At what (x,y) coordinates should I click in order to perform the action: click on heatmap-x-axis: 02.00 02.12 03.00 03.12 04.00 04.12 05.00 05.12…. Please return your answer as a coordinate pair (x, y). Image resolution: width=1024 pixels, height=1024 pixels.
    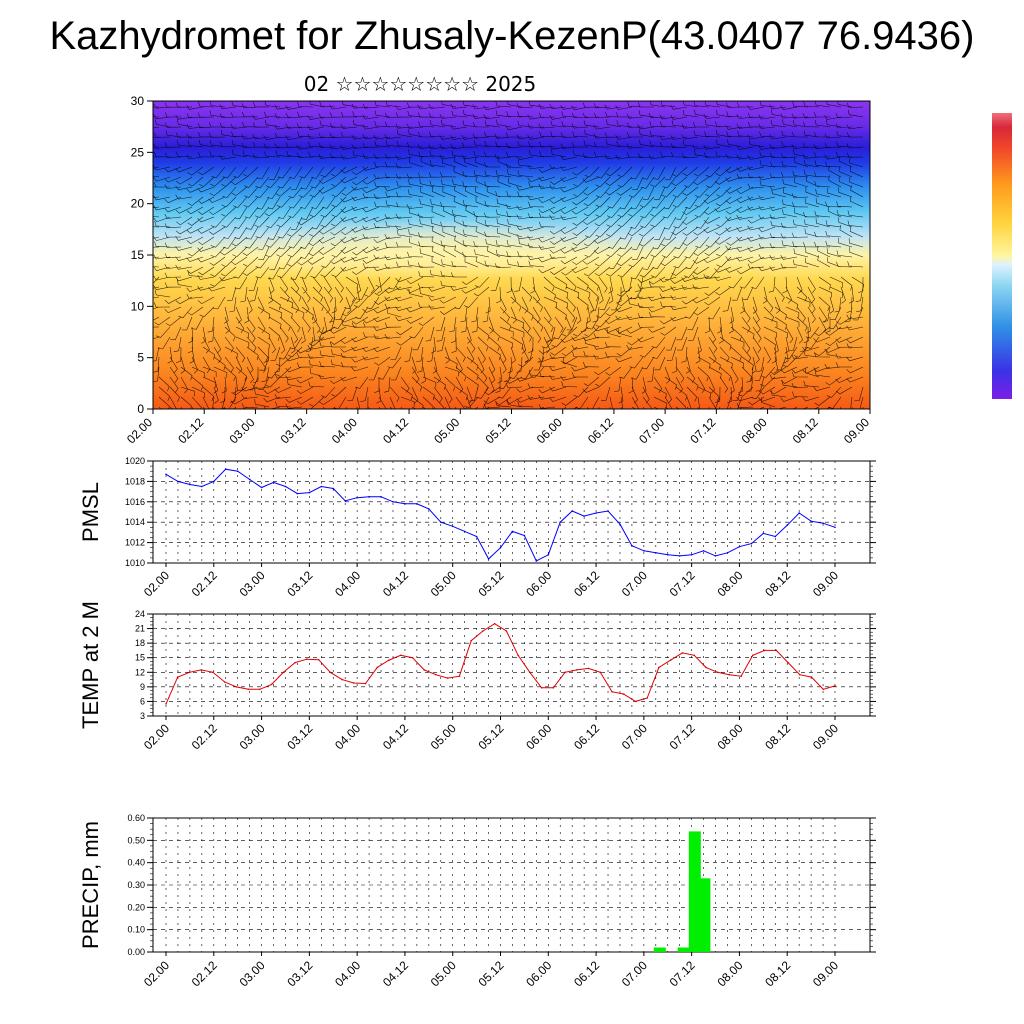
    Looking at the image, I should click on (498, 427).